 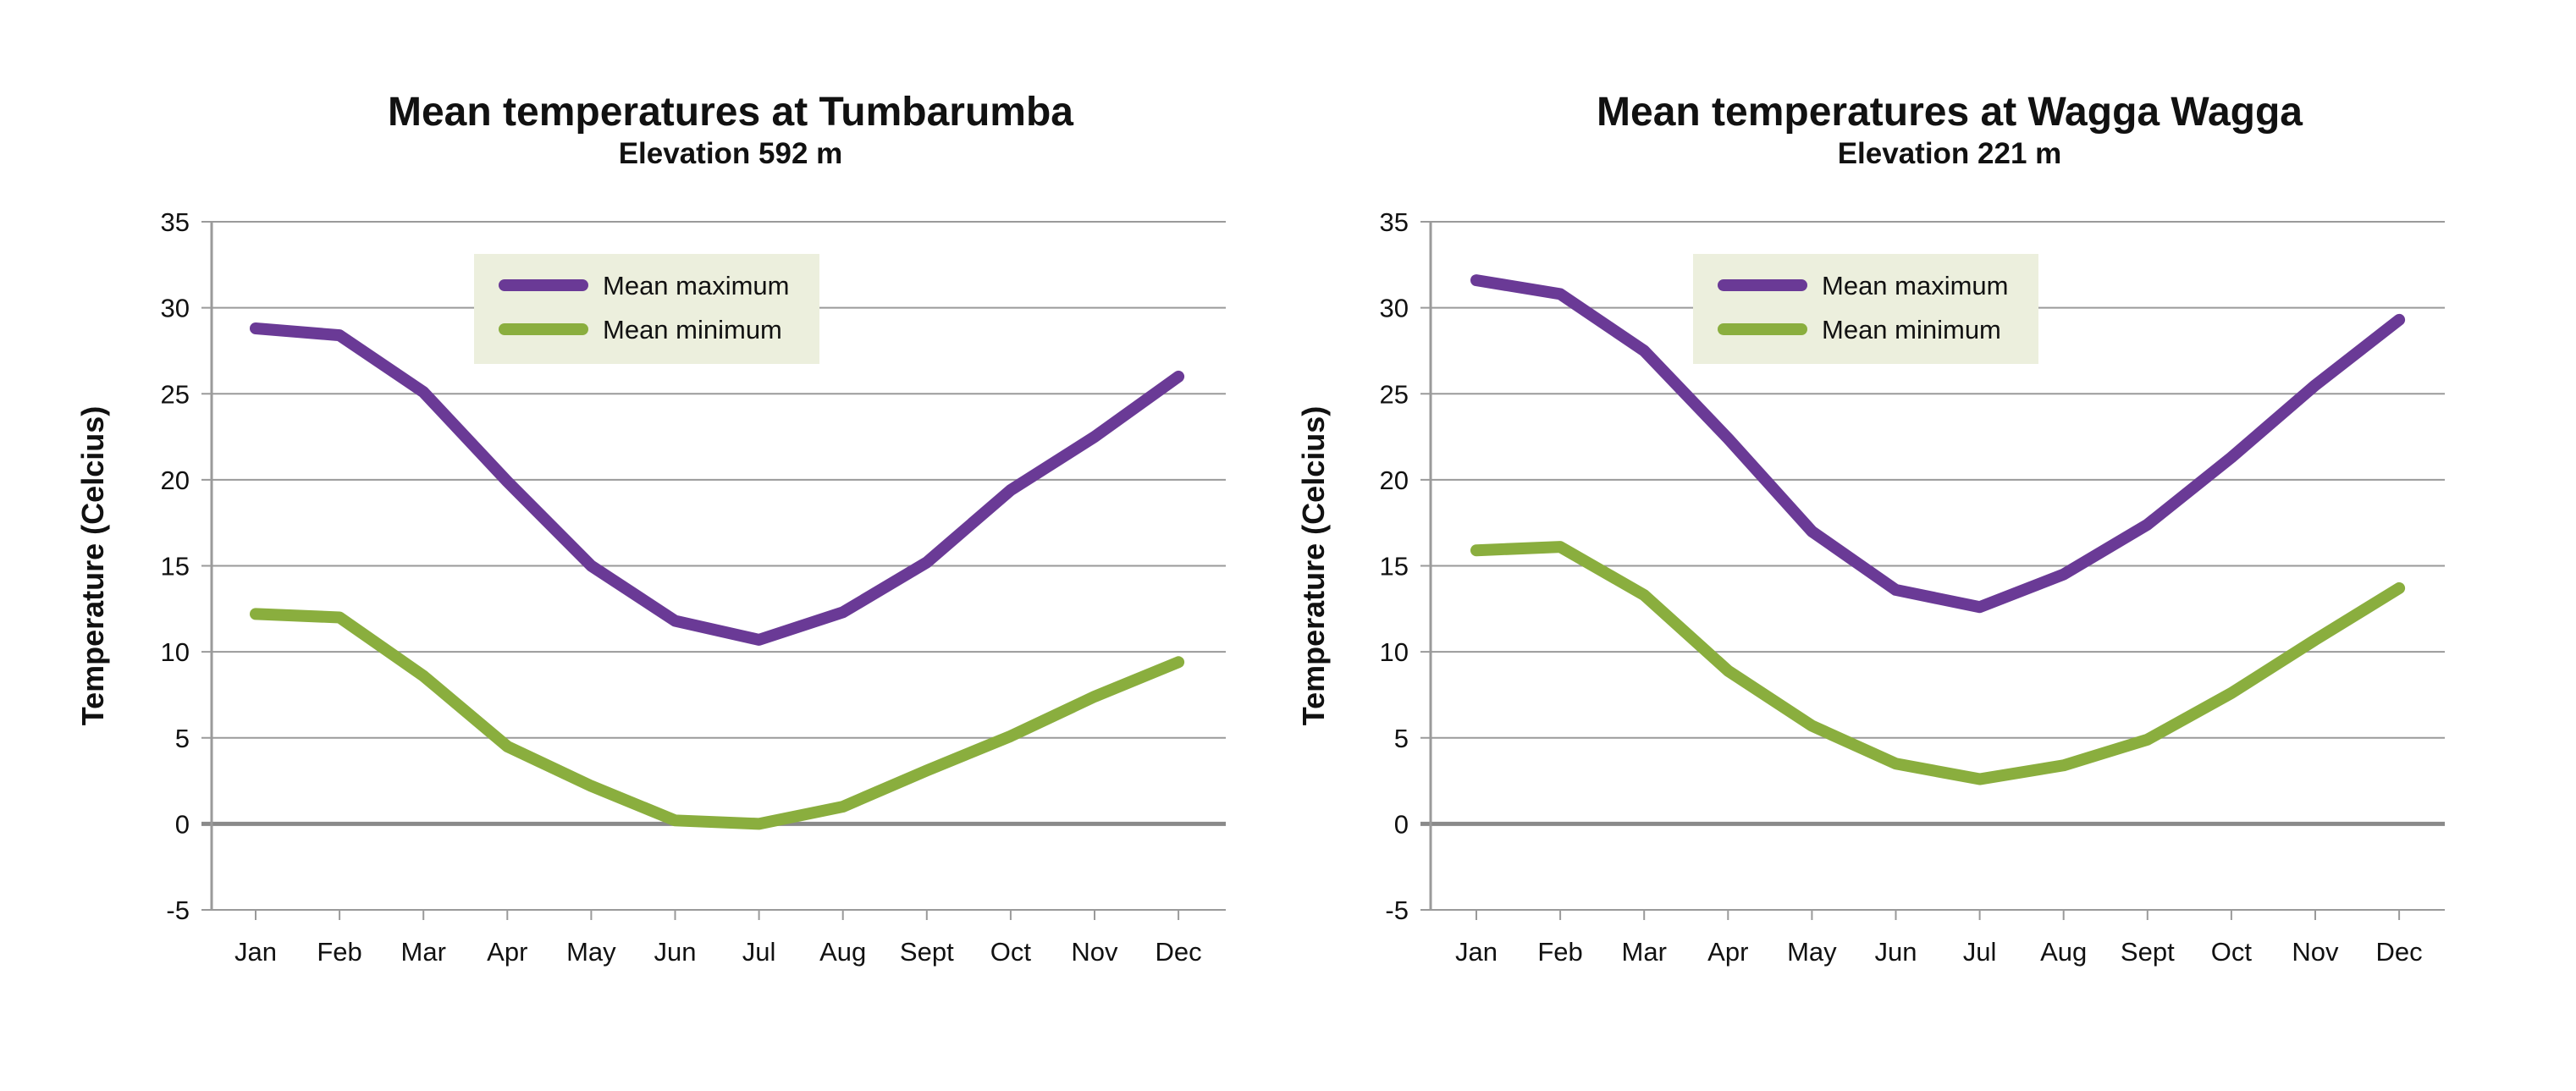 What do you see at coordinates (1950, 153) in the screenshot?
I see `chart-subtitle: Elevation 221 m` at bounding box center [1950, 153].